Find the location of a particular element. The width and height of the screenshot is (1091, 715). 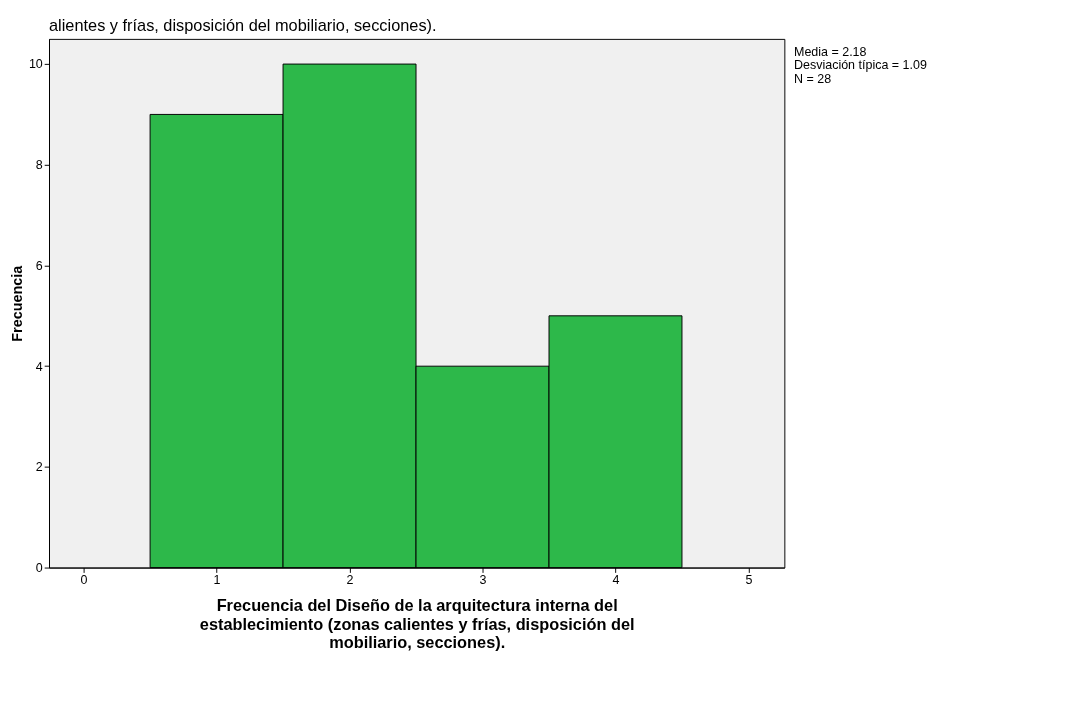

x-tick-label: 1 is located at coordinates (217, 580).